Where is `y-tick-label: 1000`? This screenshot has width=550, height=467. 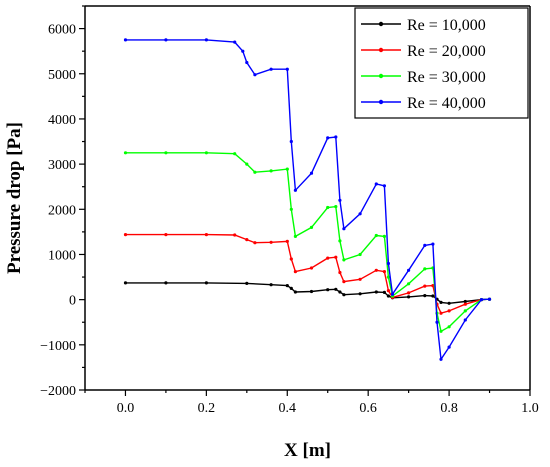 y-tick-label: 1000 is located at coordinates (62, 255).